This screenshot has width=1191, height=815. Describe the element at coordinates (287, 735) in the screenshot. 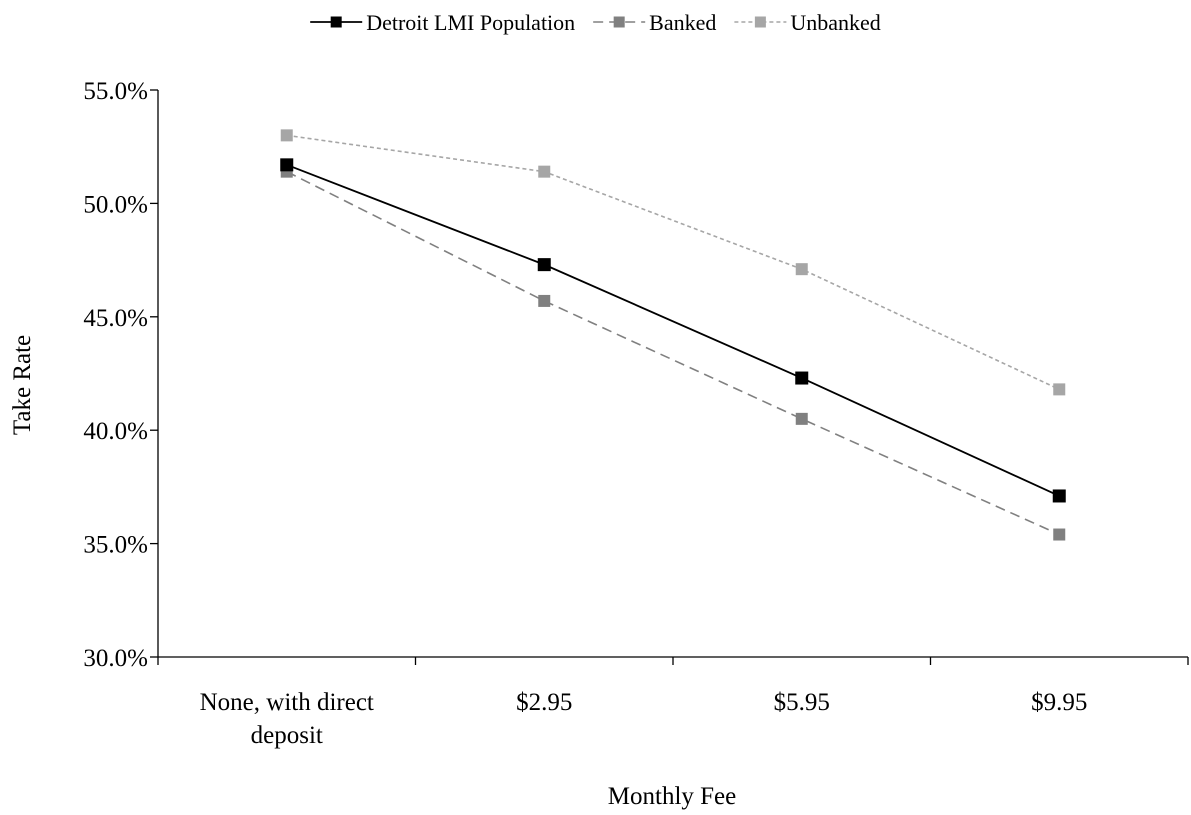

I see `x-tick-label-line: deposit` at that location.